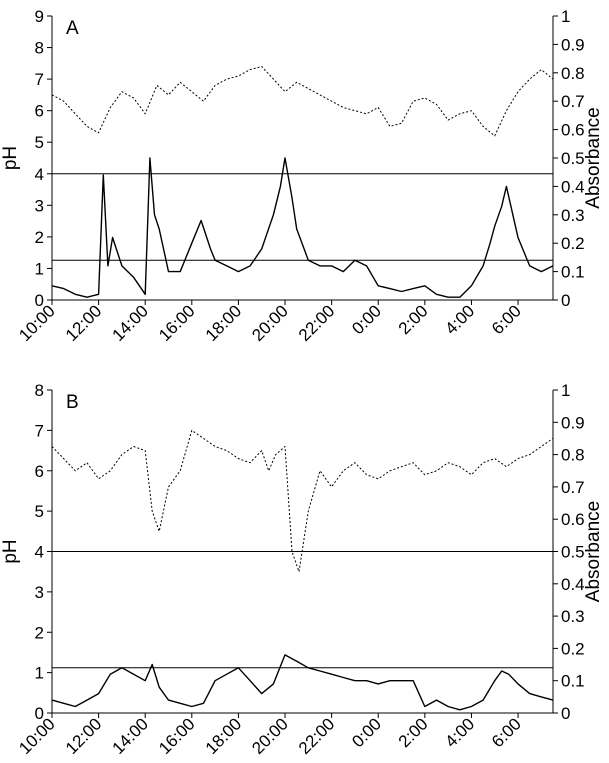  I want to click on panel-b-x-tick-label: 2:00, so click(413, 732).